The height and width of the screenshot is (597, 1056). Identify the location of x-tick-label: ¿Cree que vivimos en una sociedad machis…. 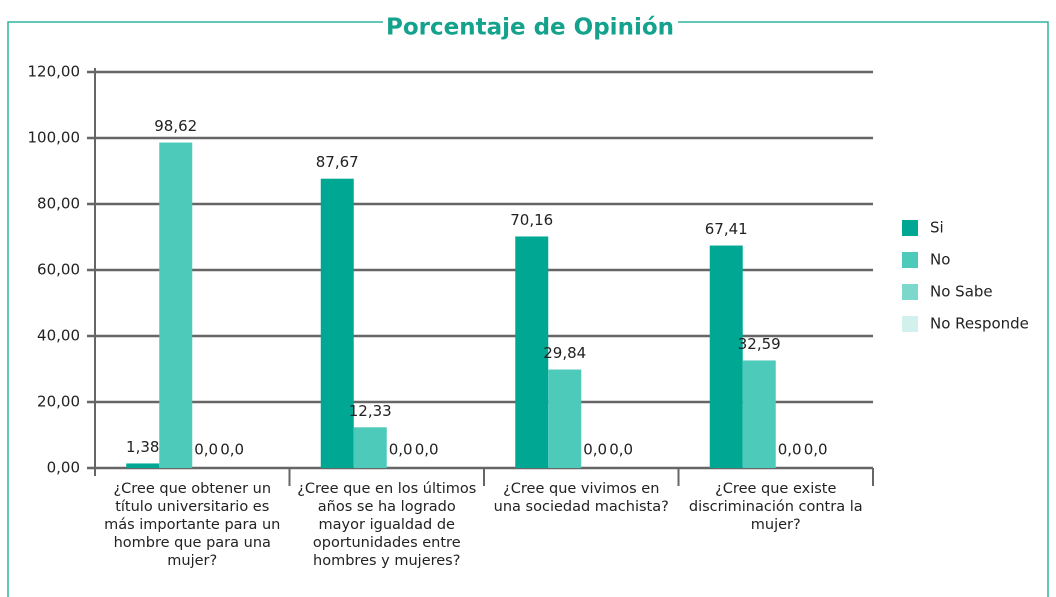
(581, 498).